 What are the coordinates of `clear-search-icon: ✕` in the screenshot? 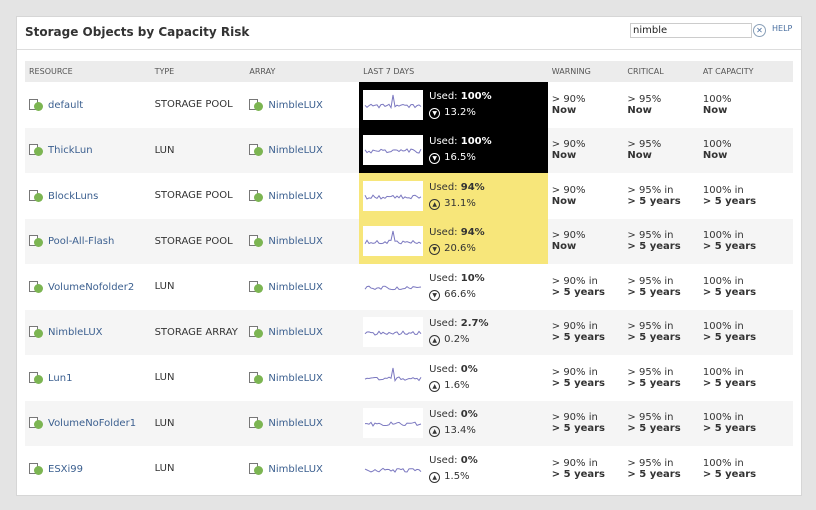 It's located at (759, 30).